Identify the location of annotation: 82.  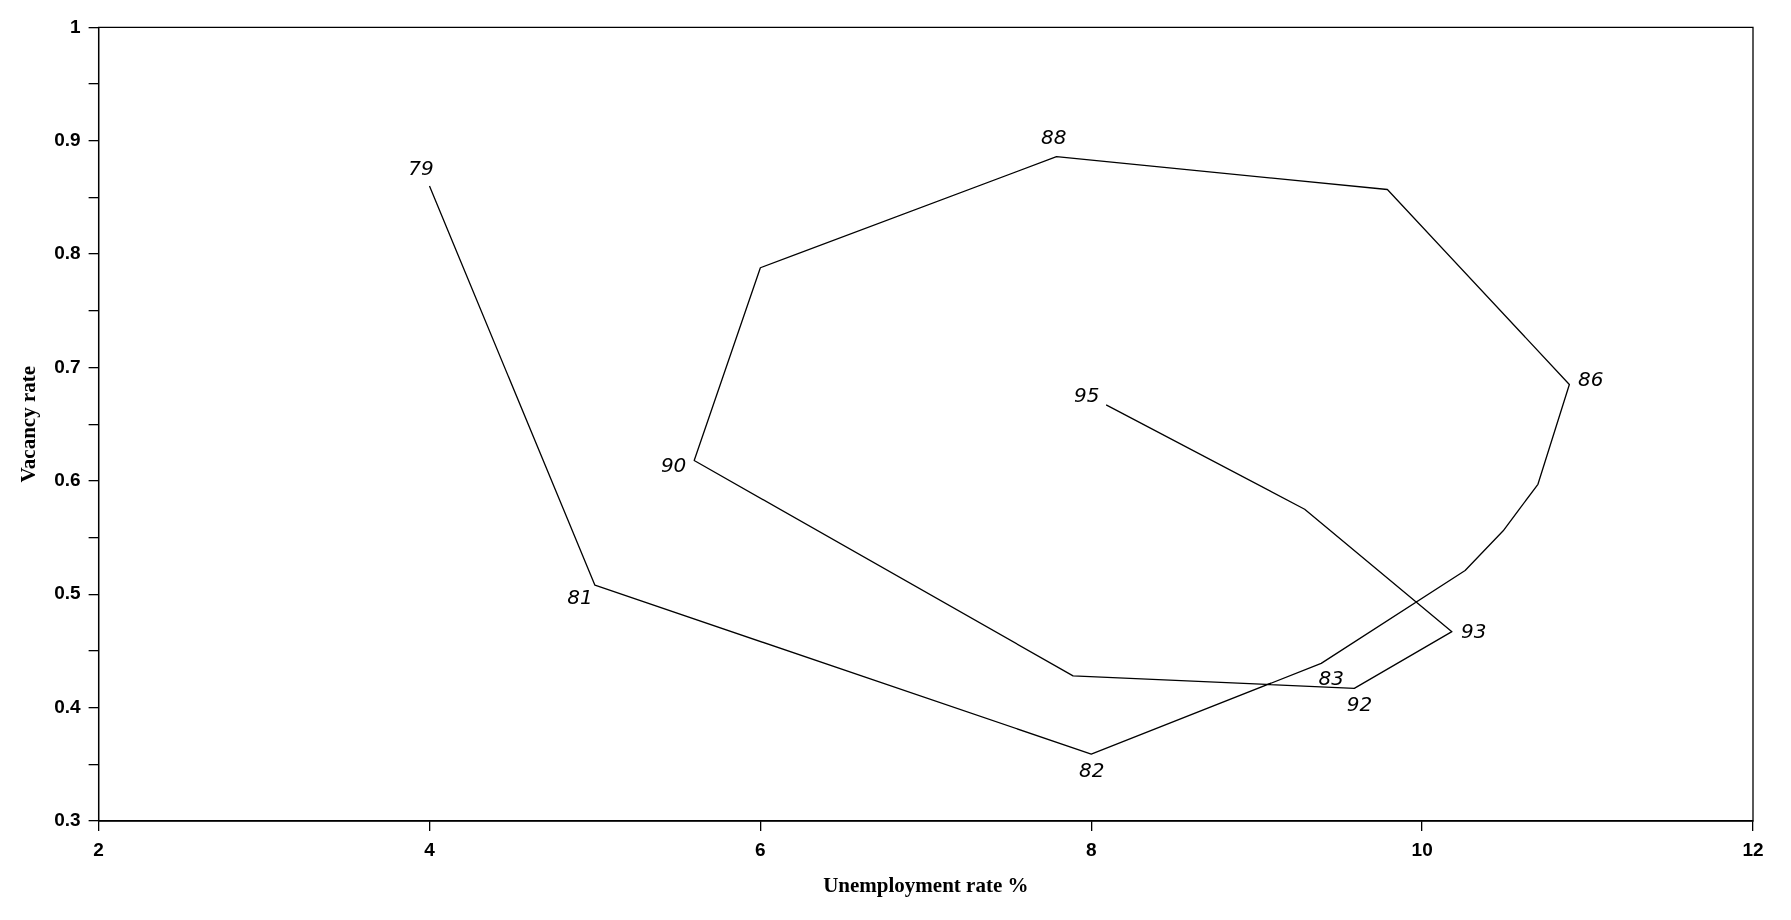
(1092, 770).